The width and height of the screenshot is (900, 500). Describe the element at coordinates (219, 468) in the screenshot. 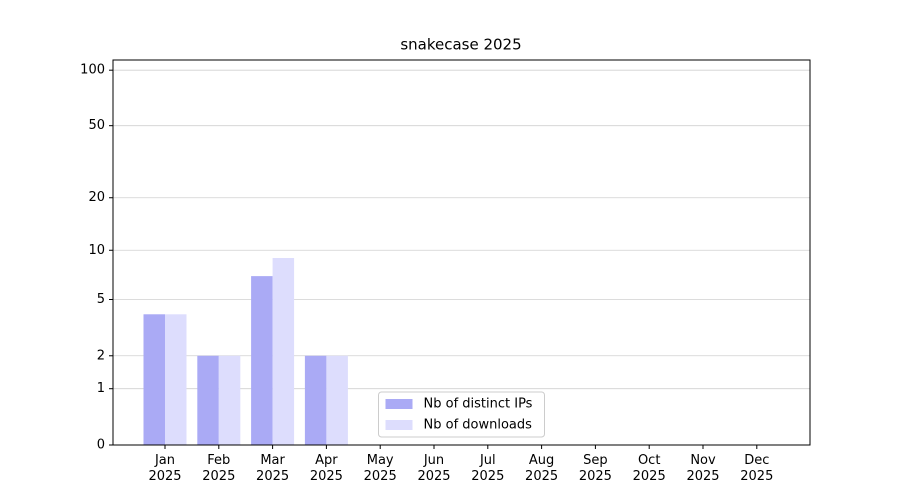

I see `x-tick-label: Feb 2025` at that location.